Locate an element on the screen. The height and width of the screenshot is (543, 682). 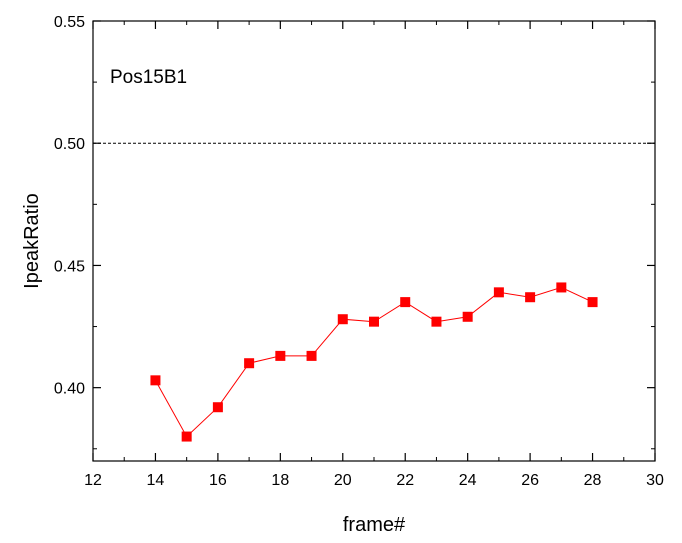
x-tick-labels: 12 14 16 18 20 22 24 26 28 30 is located at coordinates (374, 480).